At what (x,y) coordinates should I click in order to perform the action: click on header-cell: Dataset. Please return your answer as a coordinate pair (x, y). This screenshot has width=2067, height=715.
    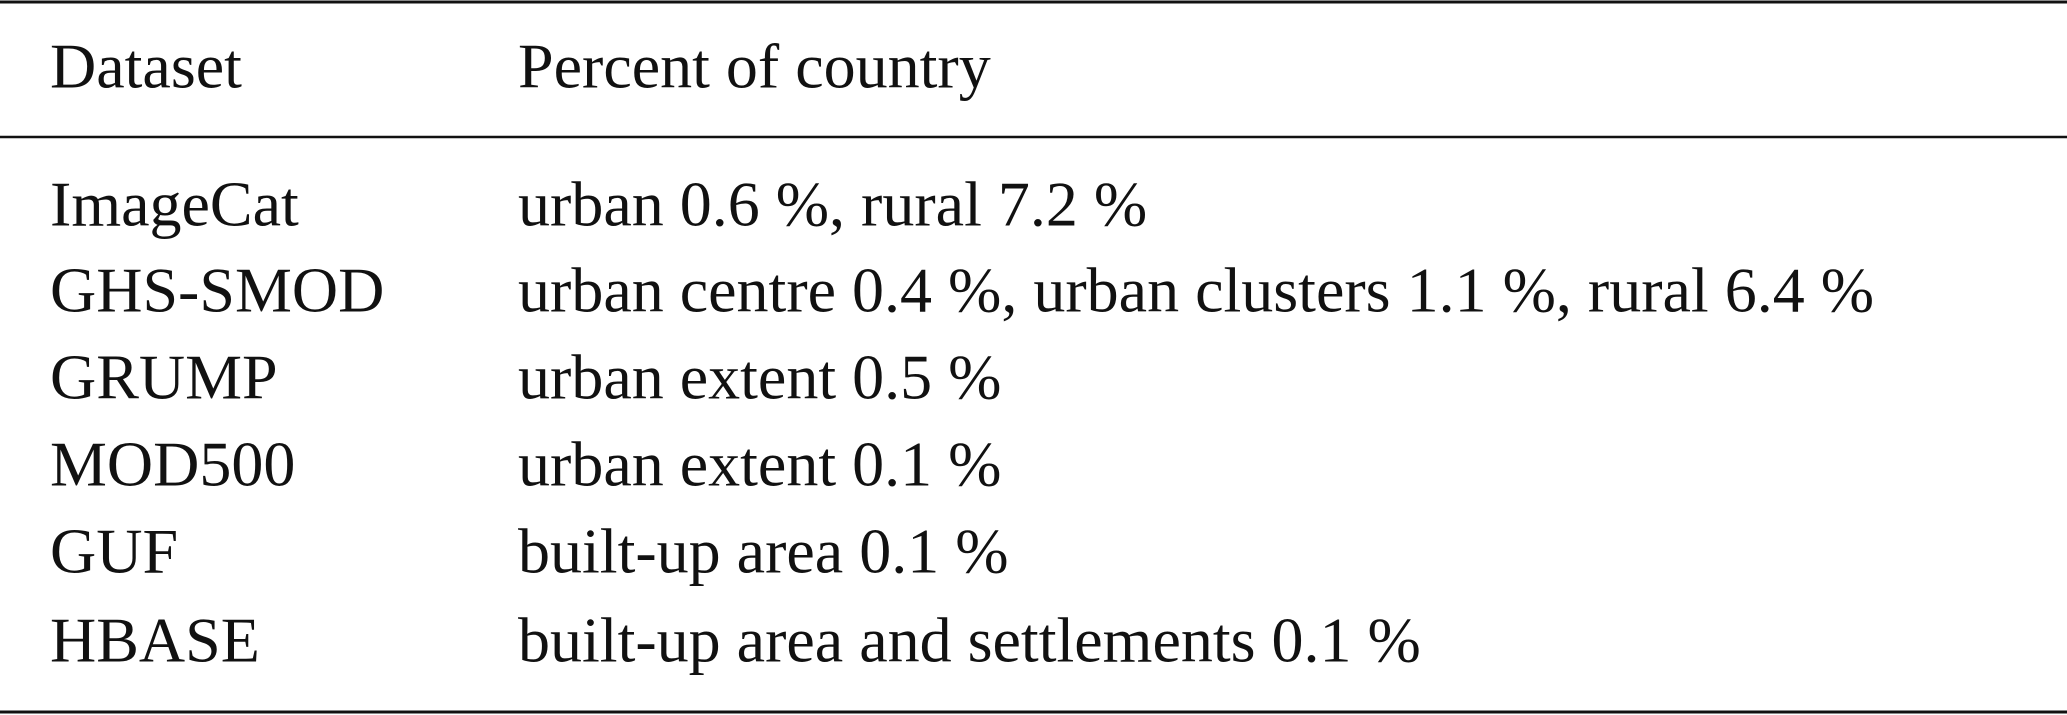
    Looking at the image, I should click on (146, 66).